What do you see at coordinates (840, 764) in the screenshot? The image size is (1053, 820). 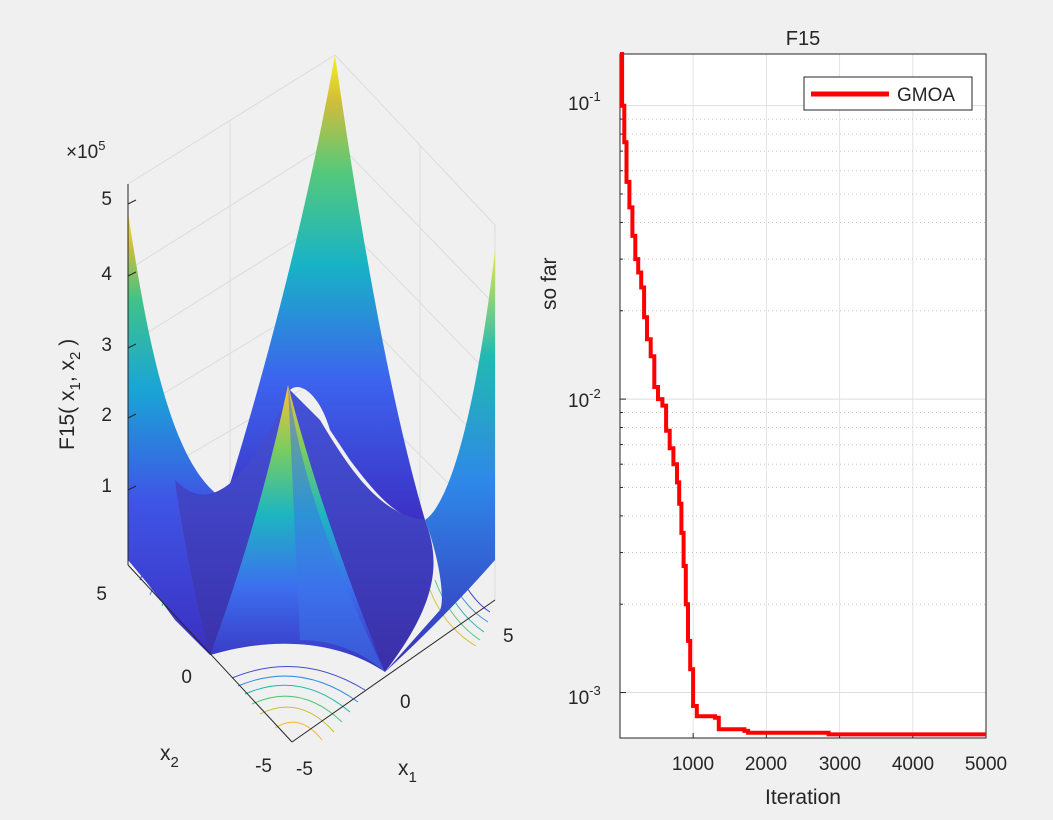 I see `x-tick-label: 3000` at bounding box center [840, 764].